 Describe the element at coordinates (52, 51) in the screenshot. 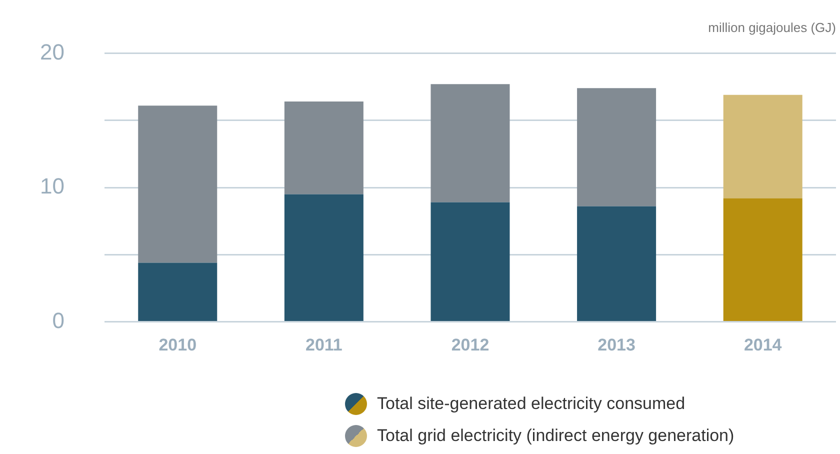

I see `y-tick-label: 20` at that location.